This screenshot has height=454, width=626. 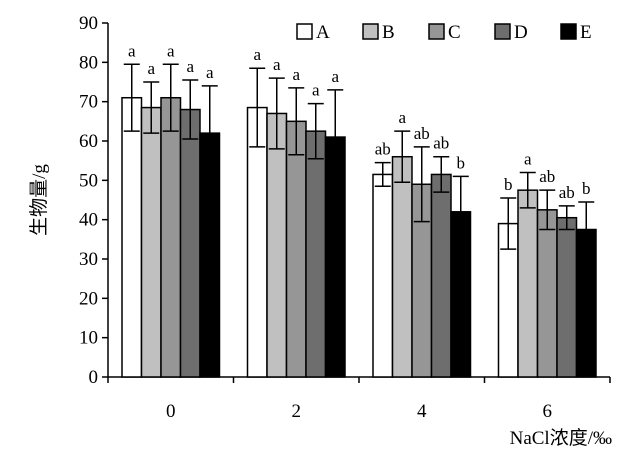 What do you see at coordinates (88, 141) in the screenshot?
I see `y-tick-label: 60` at bounding box center [88, 141].